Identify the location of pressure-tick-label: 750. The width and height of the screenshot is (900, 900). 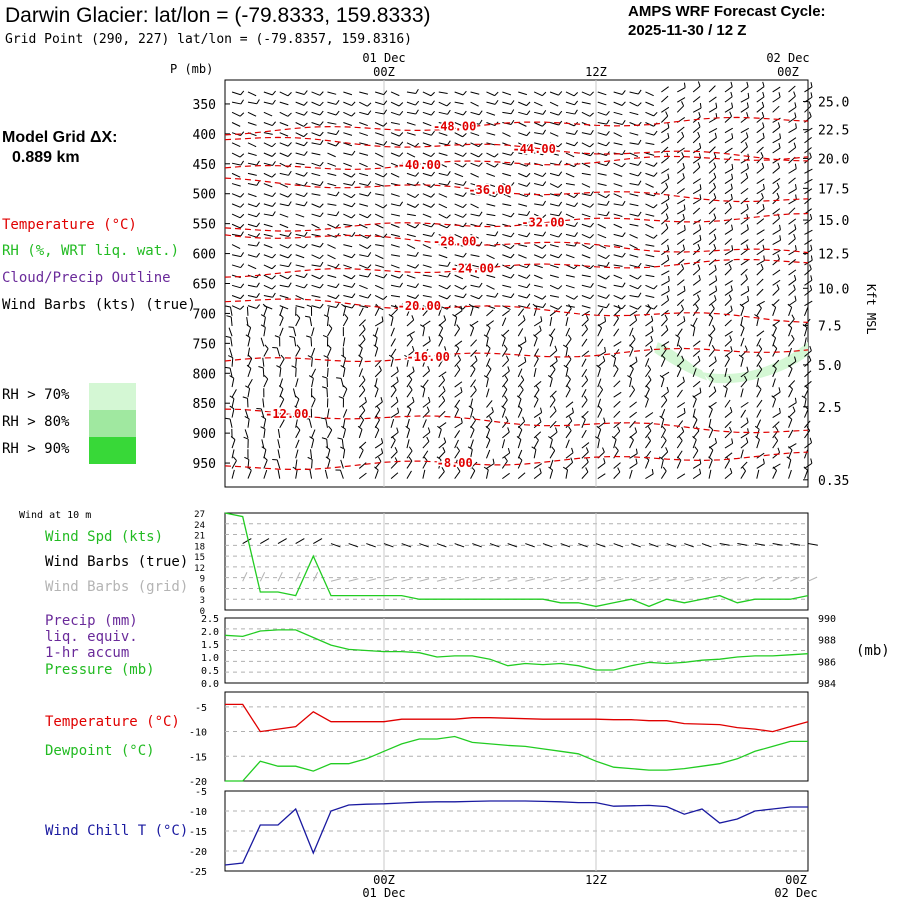
(204, 344).